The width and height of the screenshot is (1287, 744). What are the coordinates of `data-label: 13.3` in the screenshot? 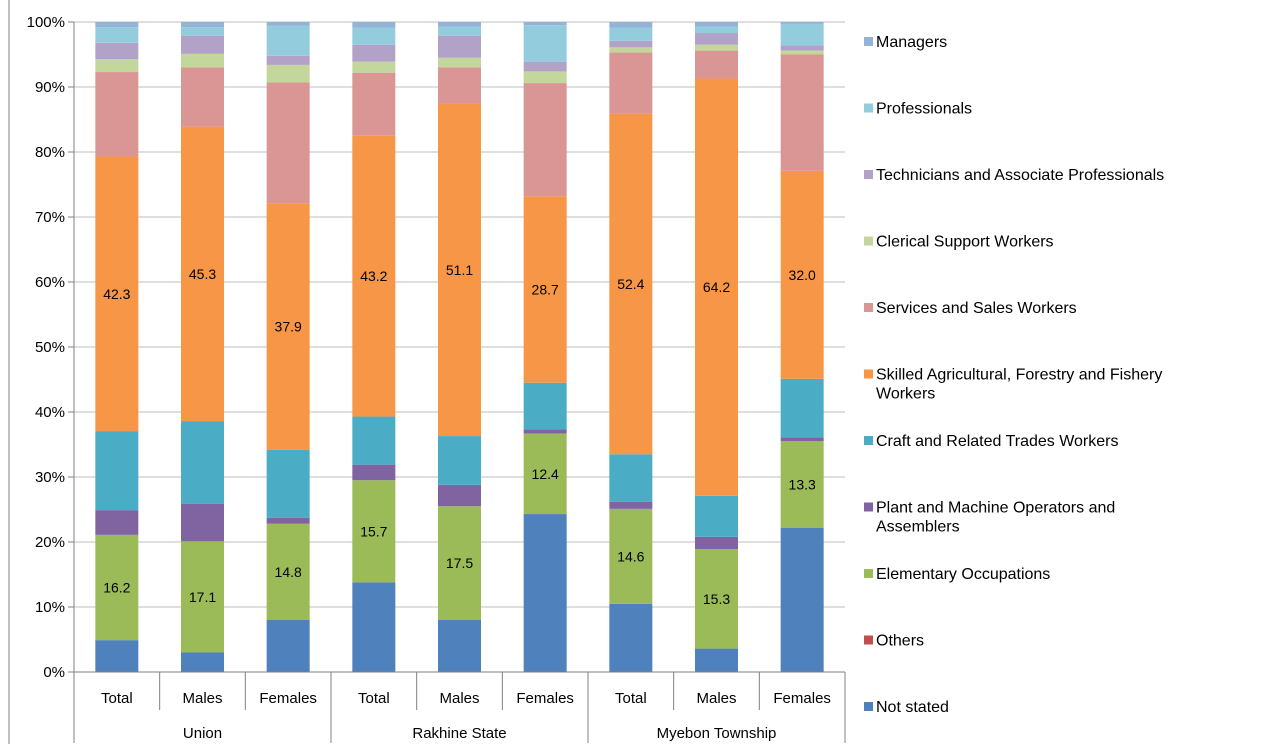 It's located at (802, 484).